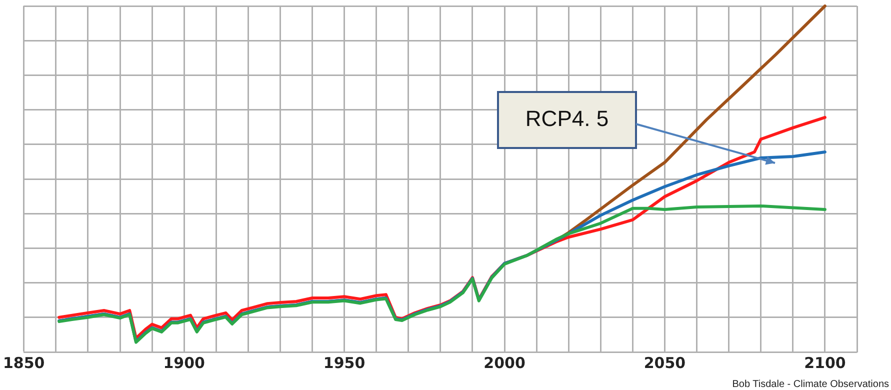 The image size is (891, 390). What do you see at coordinates (665, 363) in the screenshot?
I see `x-tick-label: 2050` at bounding box center [665, 363].